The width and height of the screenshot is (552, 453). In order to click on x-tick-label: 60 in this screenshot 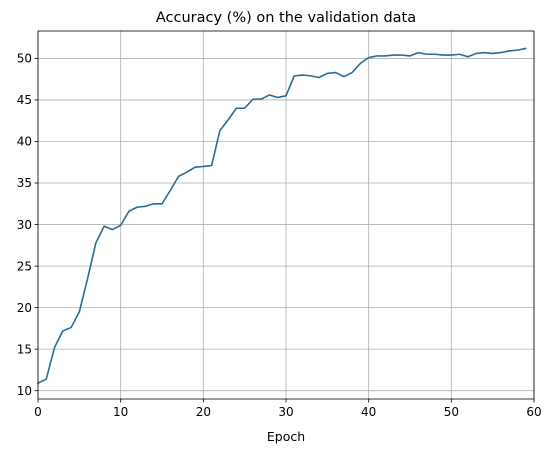, I will do `click(533, 412)`.